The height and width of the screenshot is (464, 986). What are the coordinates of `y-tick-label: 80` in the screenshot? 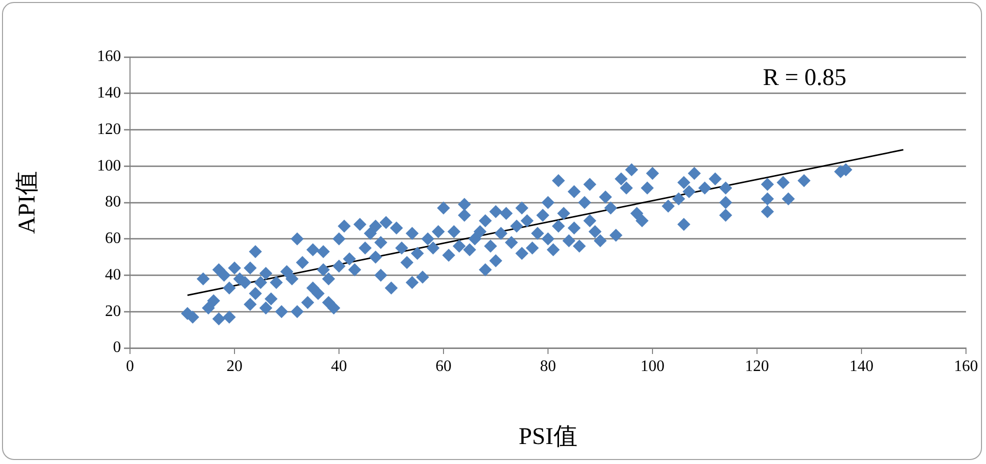 It's located at (113, 202).